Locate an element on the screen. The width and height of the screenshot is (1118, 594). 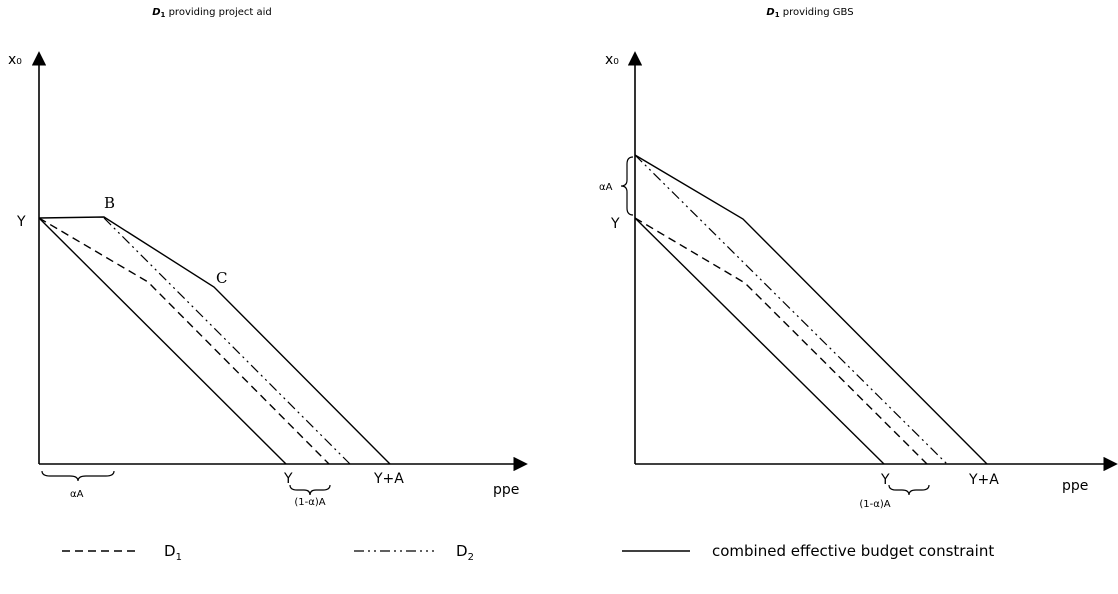
right-original-budget-line is located at coordinates (759, 341).